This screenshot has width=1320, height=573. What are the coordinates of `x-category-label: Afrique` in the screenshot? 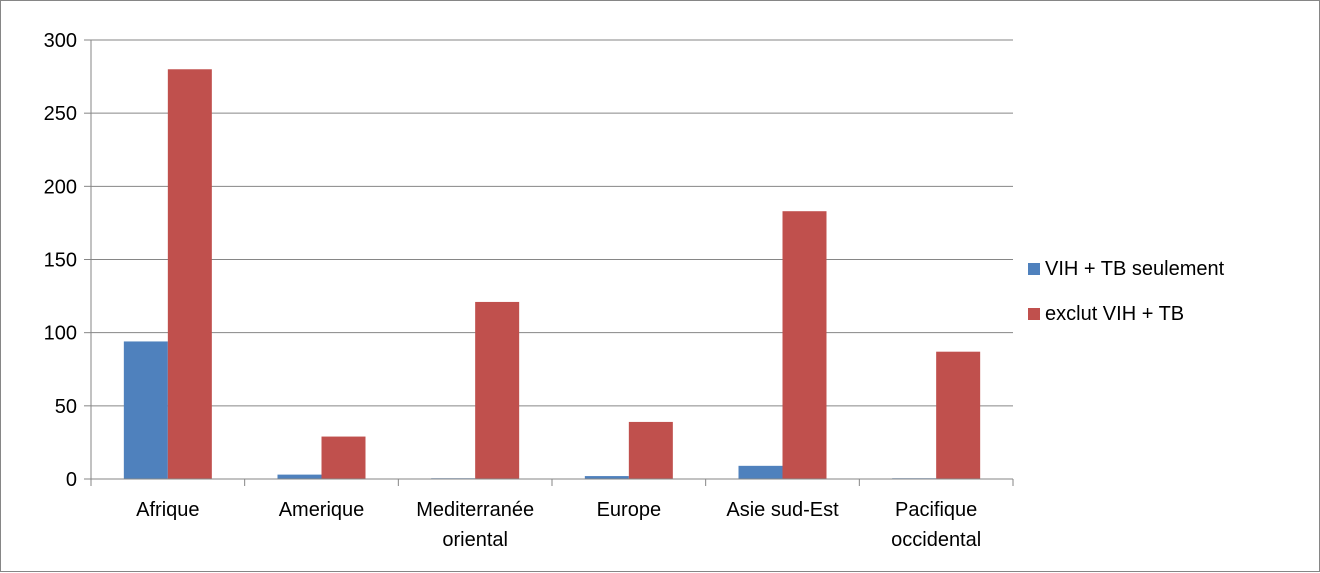 It's located at (167, 510).